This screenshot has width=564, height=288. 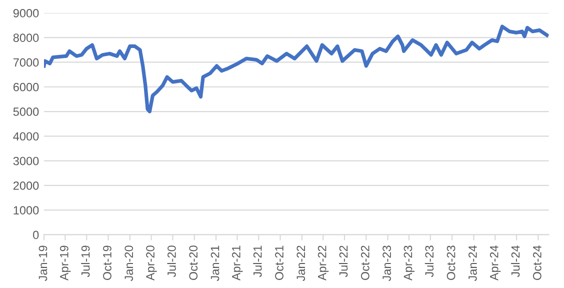 What do you see at coordinates (26, 161) in the screenshot?
I see `y-tick-label: 3000` at bounding box center [26, 161].